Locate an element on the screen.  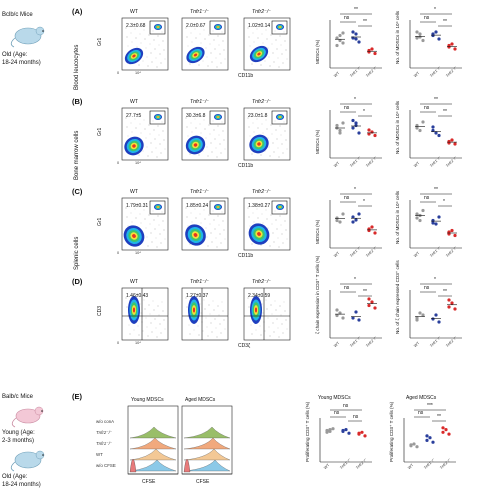
pct-label-3-0: 1.46±0.43 is located at coordinates (137, 296).